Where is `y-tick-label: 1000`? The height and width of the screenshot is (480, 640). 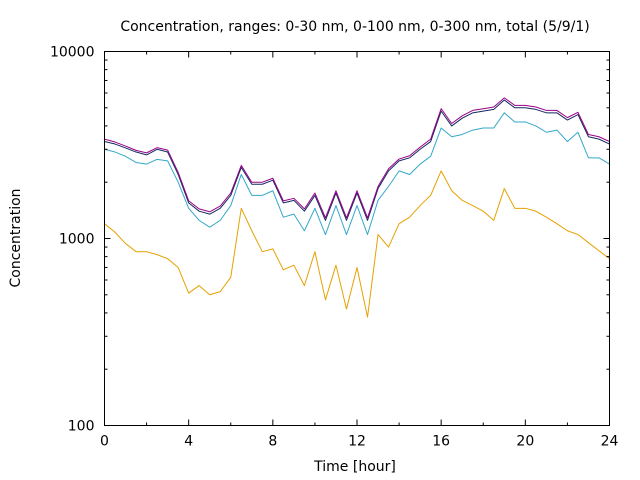
y-tick-label: 1000 is located at coordinates (77, 240).